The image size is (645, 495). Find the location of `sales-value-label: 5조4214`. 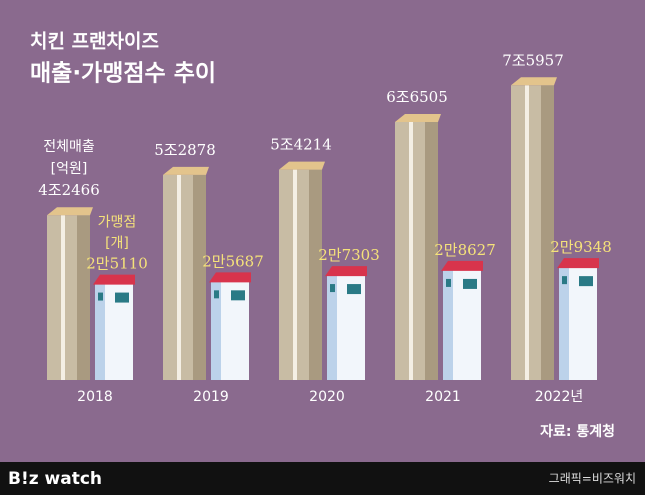

sales-value-label: 5조4214 is located at coordinates (301, 145).